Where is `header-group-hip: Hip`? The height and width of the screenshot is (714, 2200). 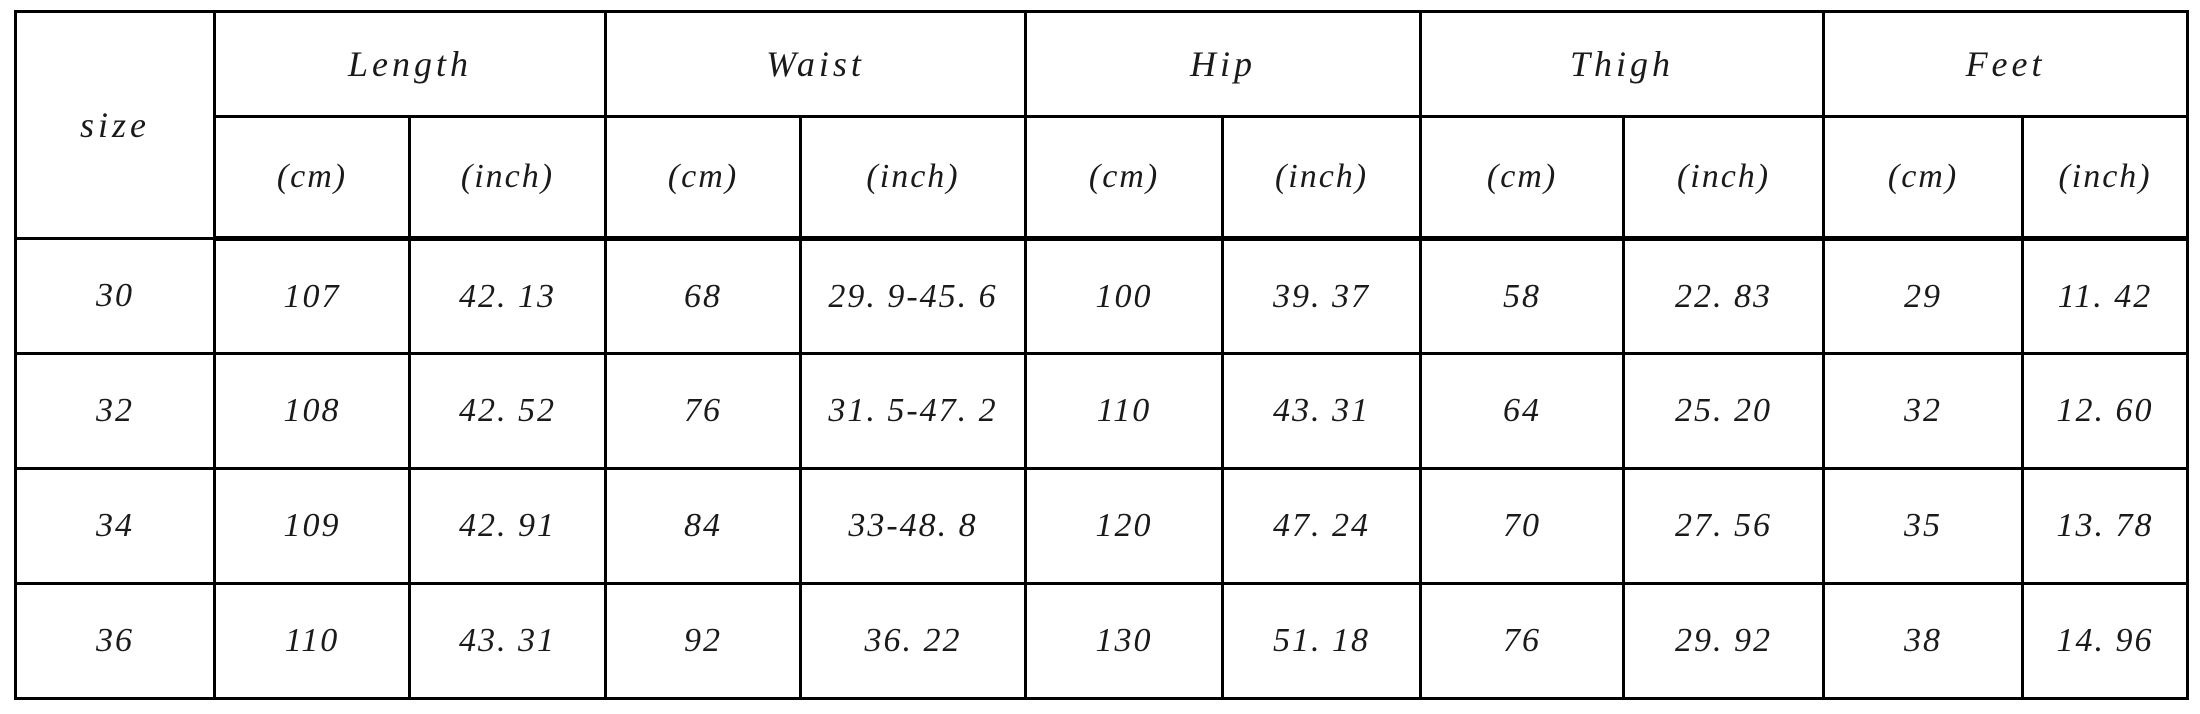
header-group-hip: Hip is located at coordinates (1223, 64).